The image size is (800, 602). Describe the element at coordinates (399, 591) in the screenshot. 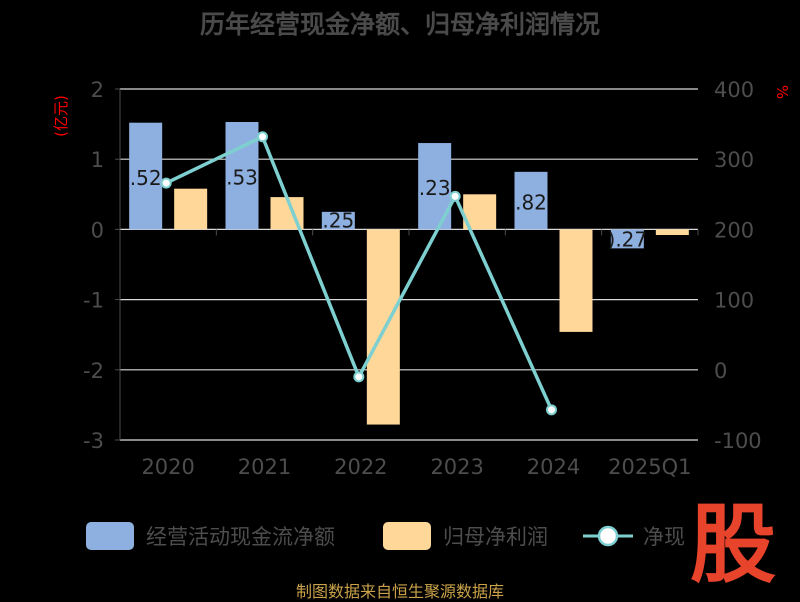

I see `source-note: 制图数据来自恒生聚源数据库` at that location.